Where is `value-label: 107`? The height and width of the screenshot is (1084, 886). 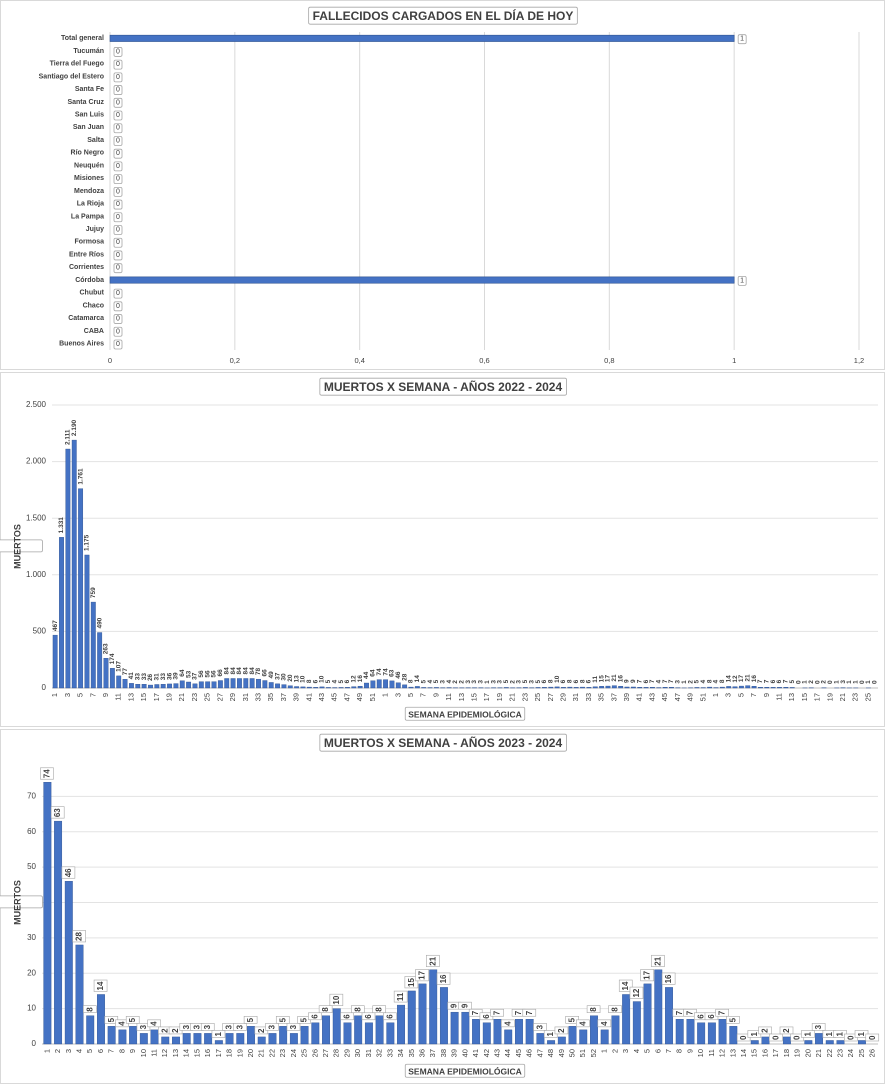
value-label: 107 is located at coordinates (118, 666).